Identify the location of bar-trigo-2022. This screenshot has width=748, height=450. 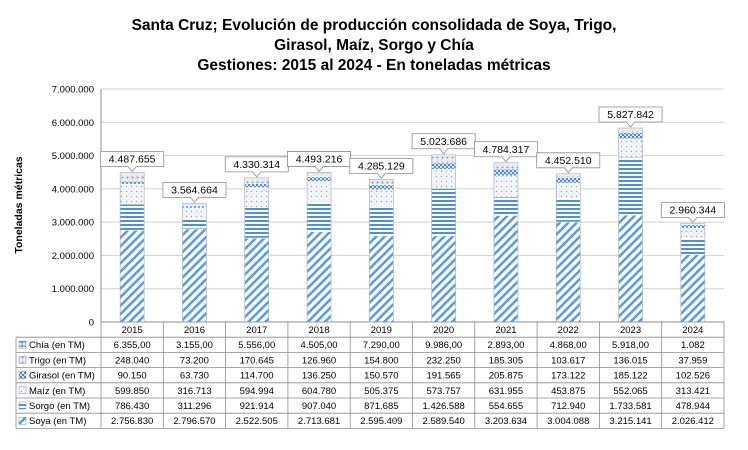
(568, 175).